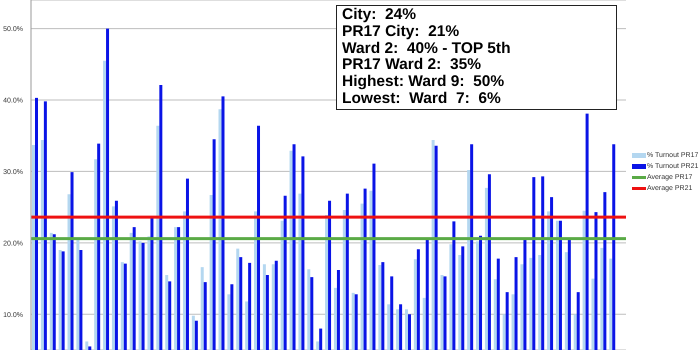 This screenshot has height=350, width=700. I want to click on annotation: PR17 Ward 2: 35%, so click(412, 65).